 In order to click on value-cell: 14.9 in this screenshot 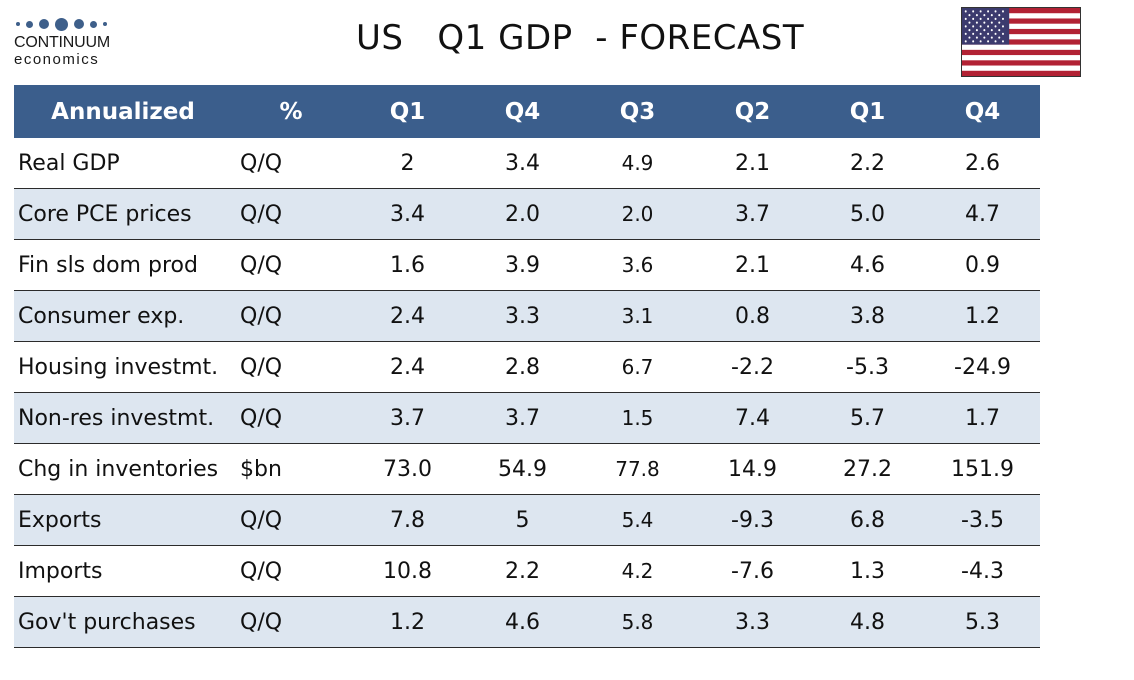, I will do `click(752, 469)`.